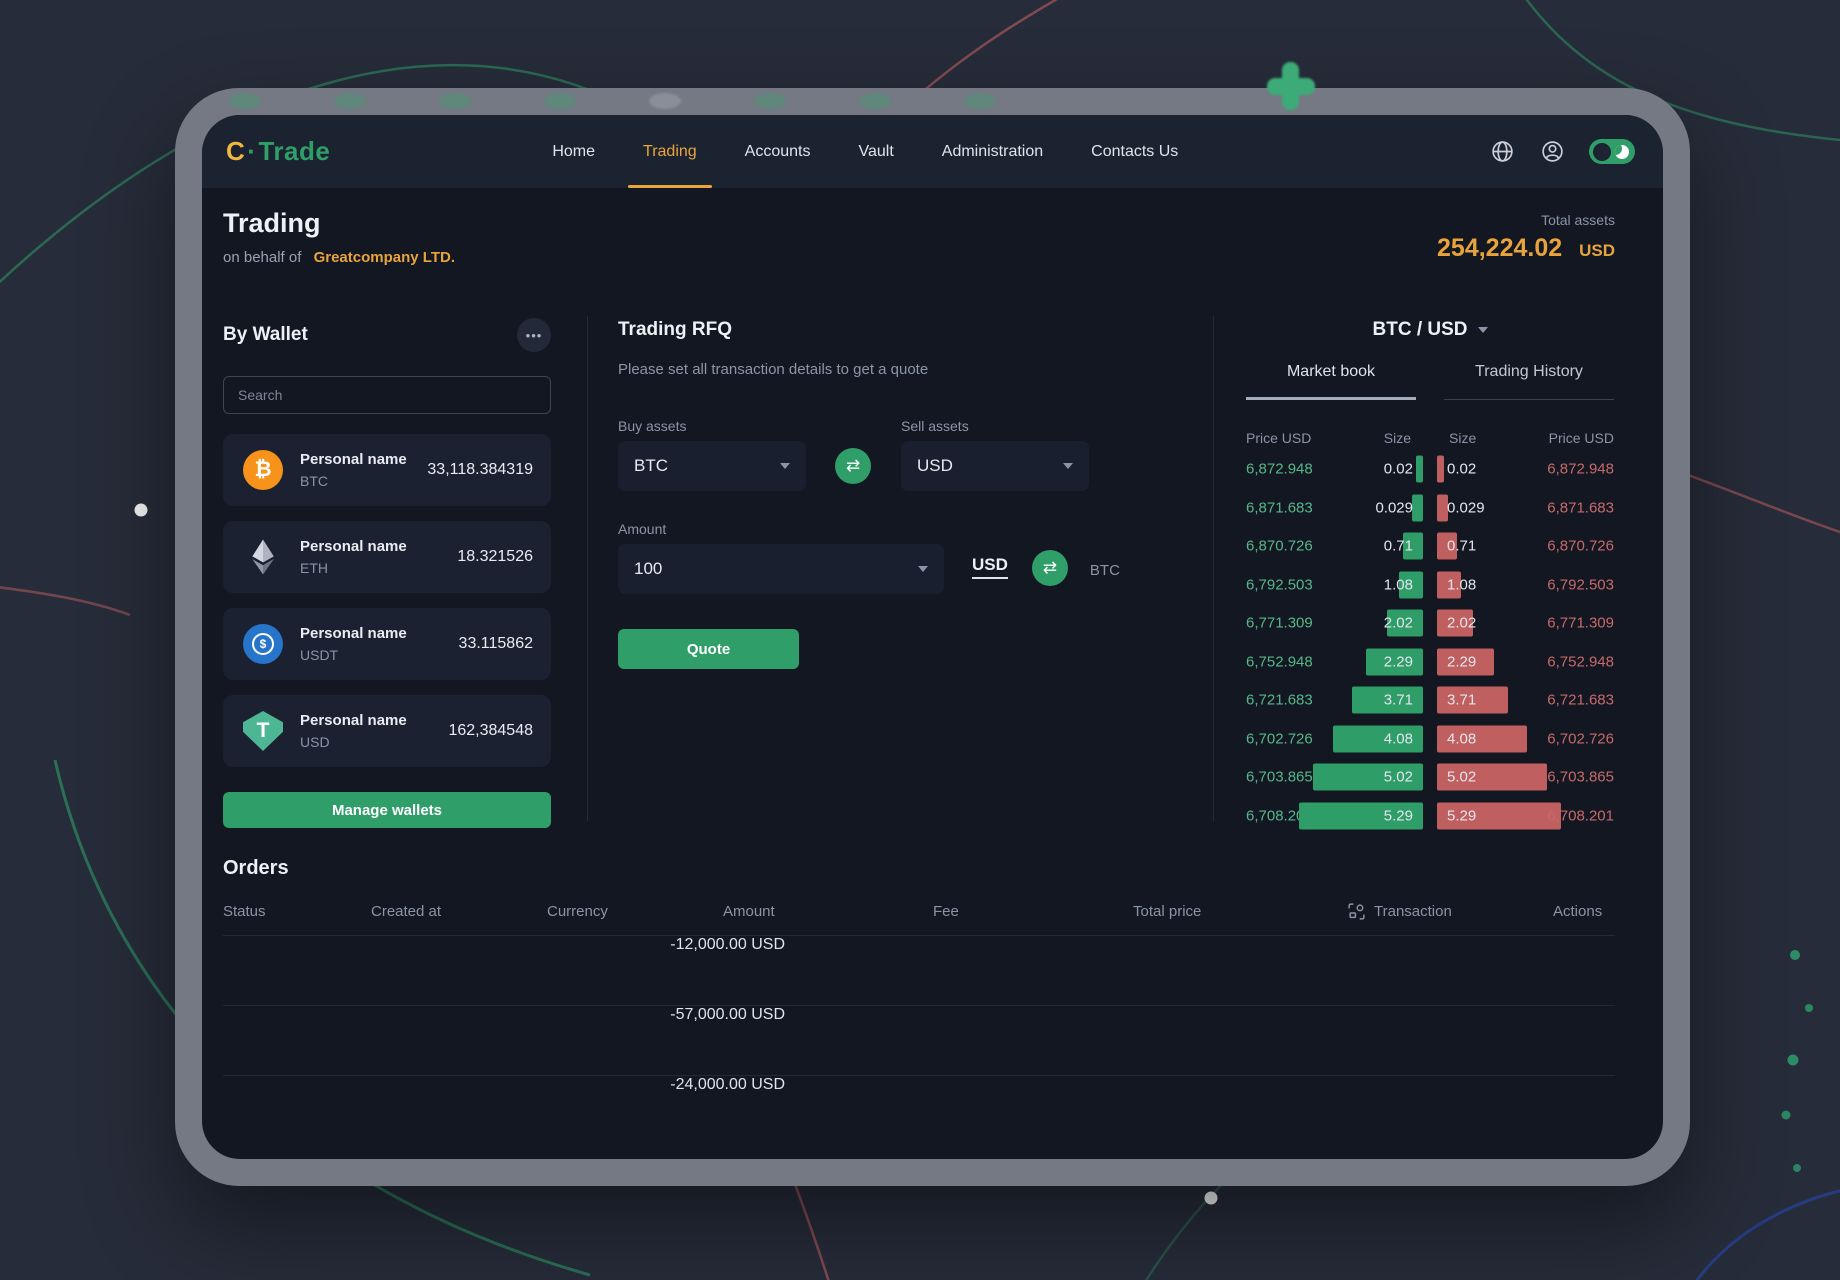 The image size is (1840, 1280). Describe the element at coordinates (1430, 662) in the screenshot. I see `market-book-row: 6,752.948 2.29 2.29 6,752.948` at that location.